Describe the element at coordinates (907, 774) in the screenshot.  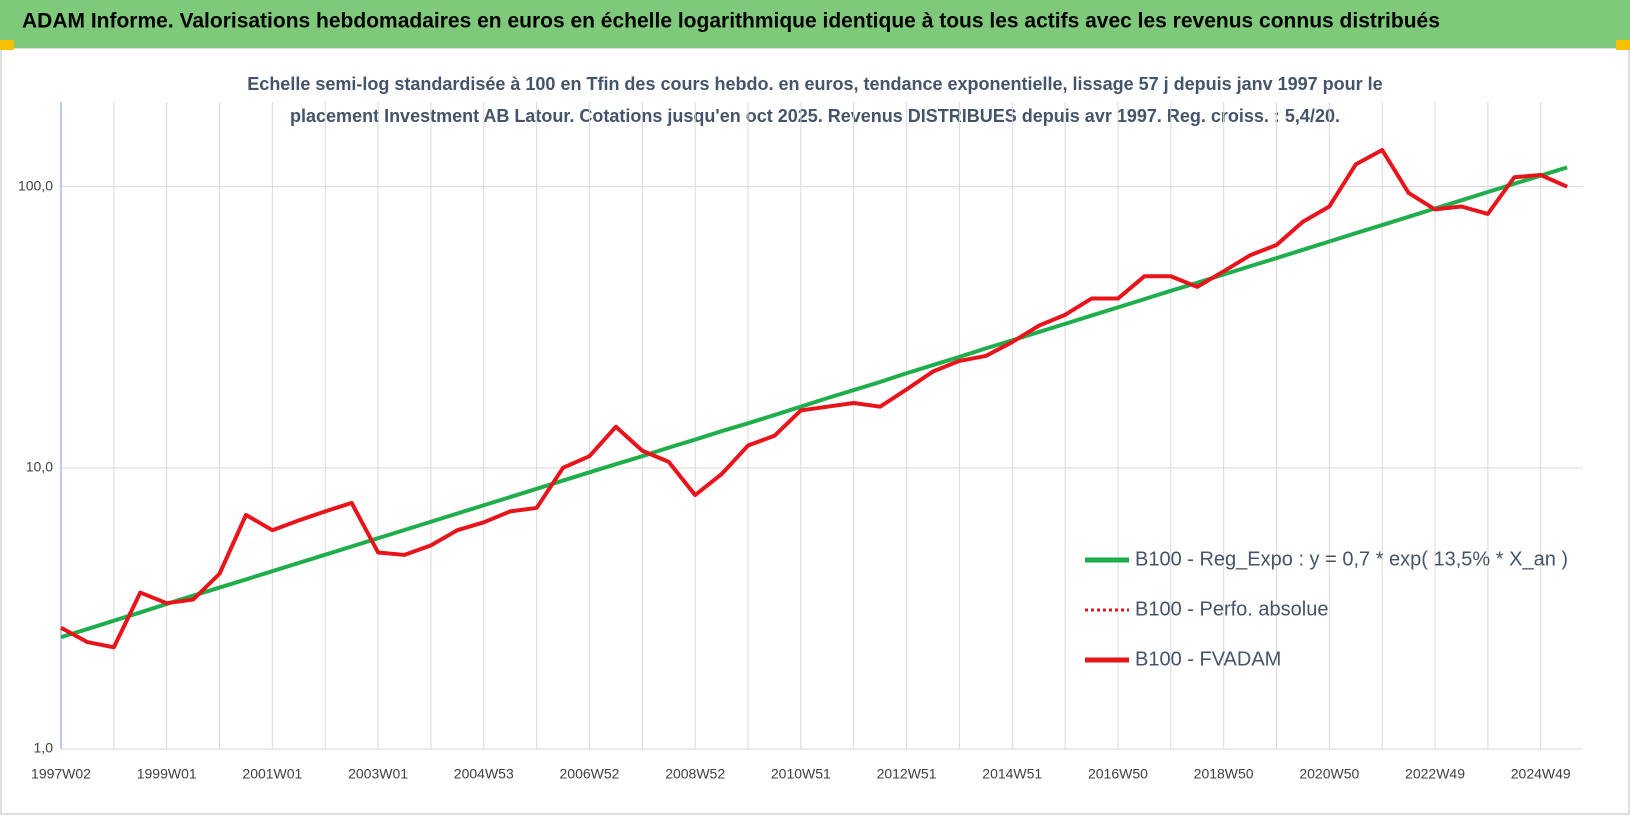
I see `x-tick-label: 2012W51` at that location.